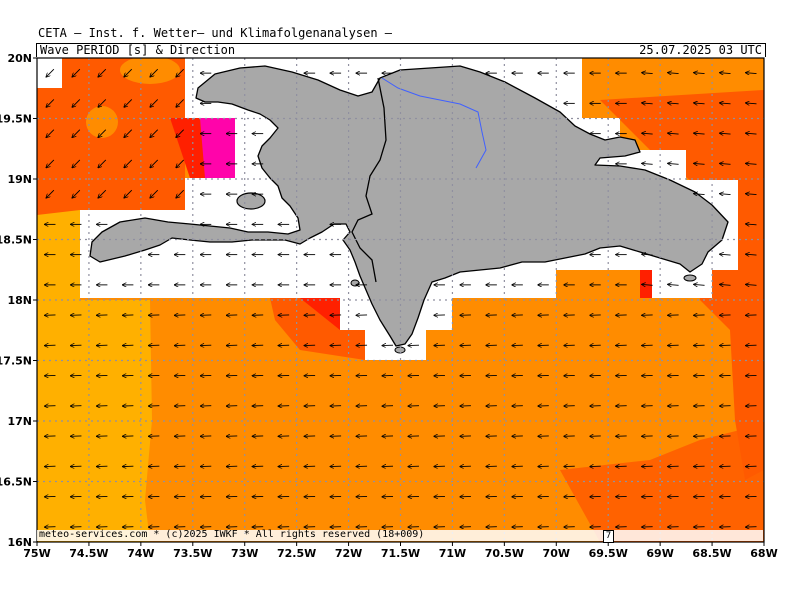  I want to click on lon-tick-label: 70W, so click(556, 553).